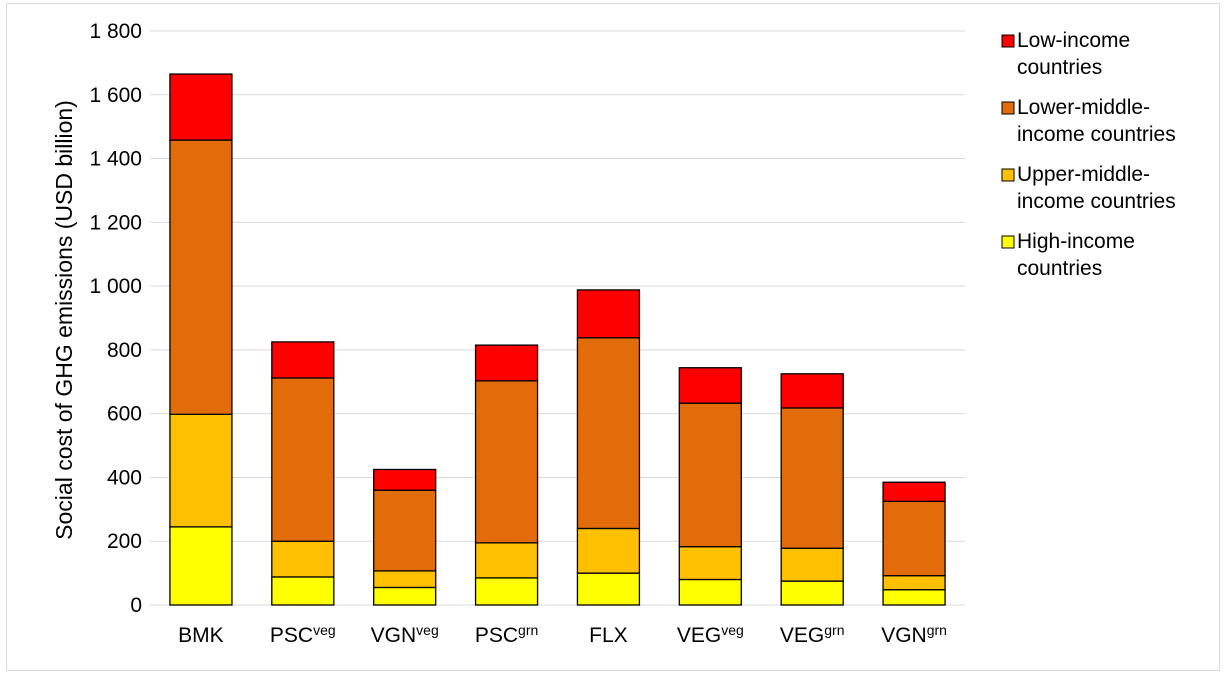 The height and width of the screenshot is (677, 1228). I want to click on y-tick-label: 1 200, so click(115, 222).